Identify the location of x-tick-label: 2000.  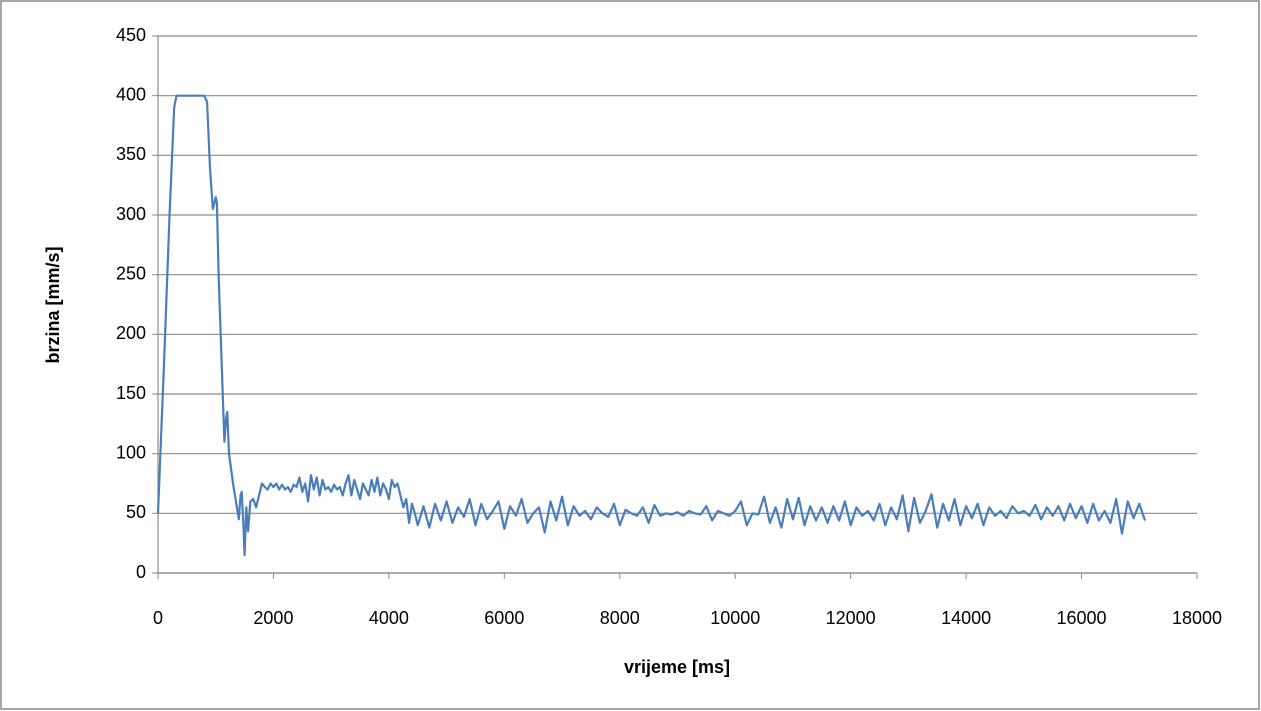
(273, 618).